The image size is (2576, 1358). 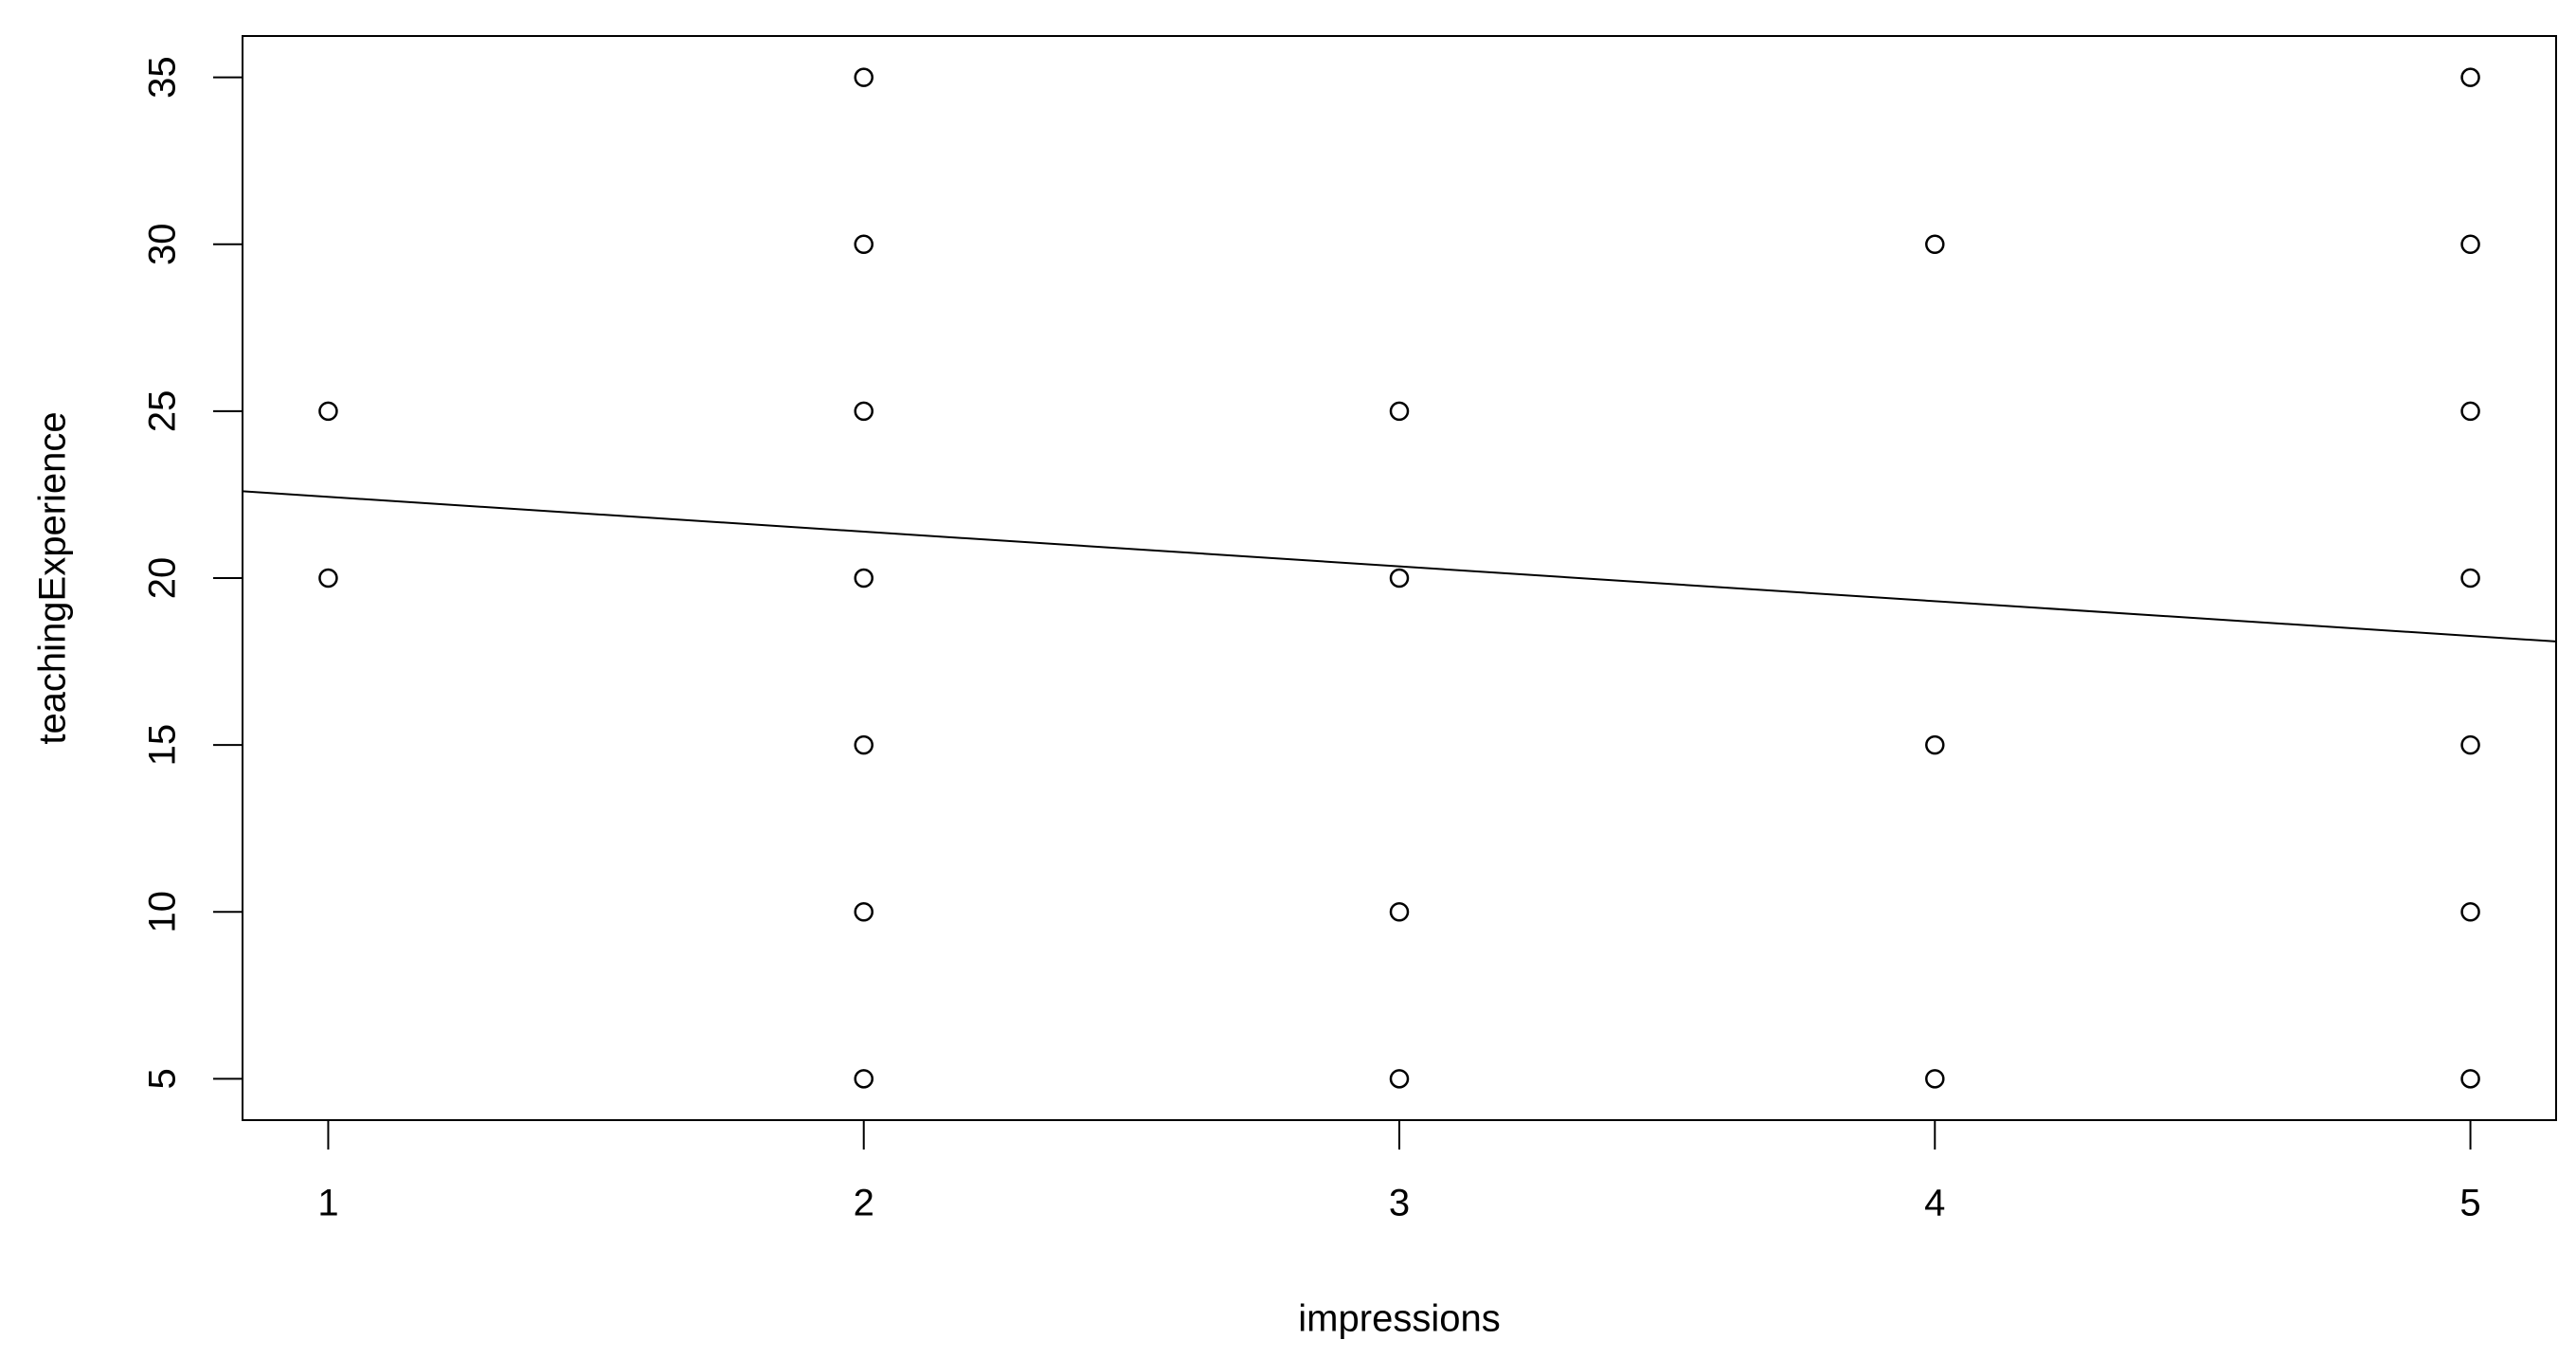 What do you see at coordinates (1399, 1203) in the screenshot?
I see `x-tick-label: 3` at bounding box center [1399, 1203].